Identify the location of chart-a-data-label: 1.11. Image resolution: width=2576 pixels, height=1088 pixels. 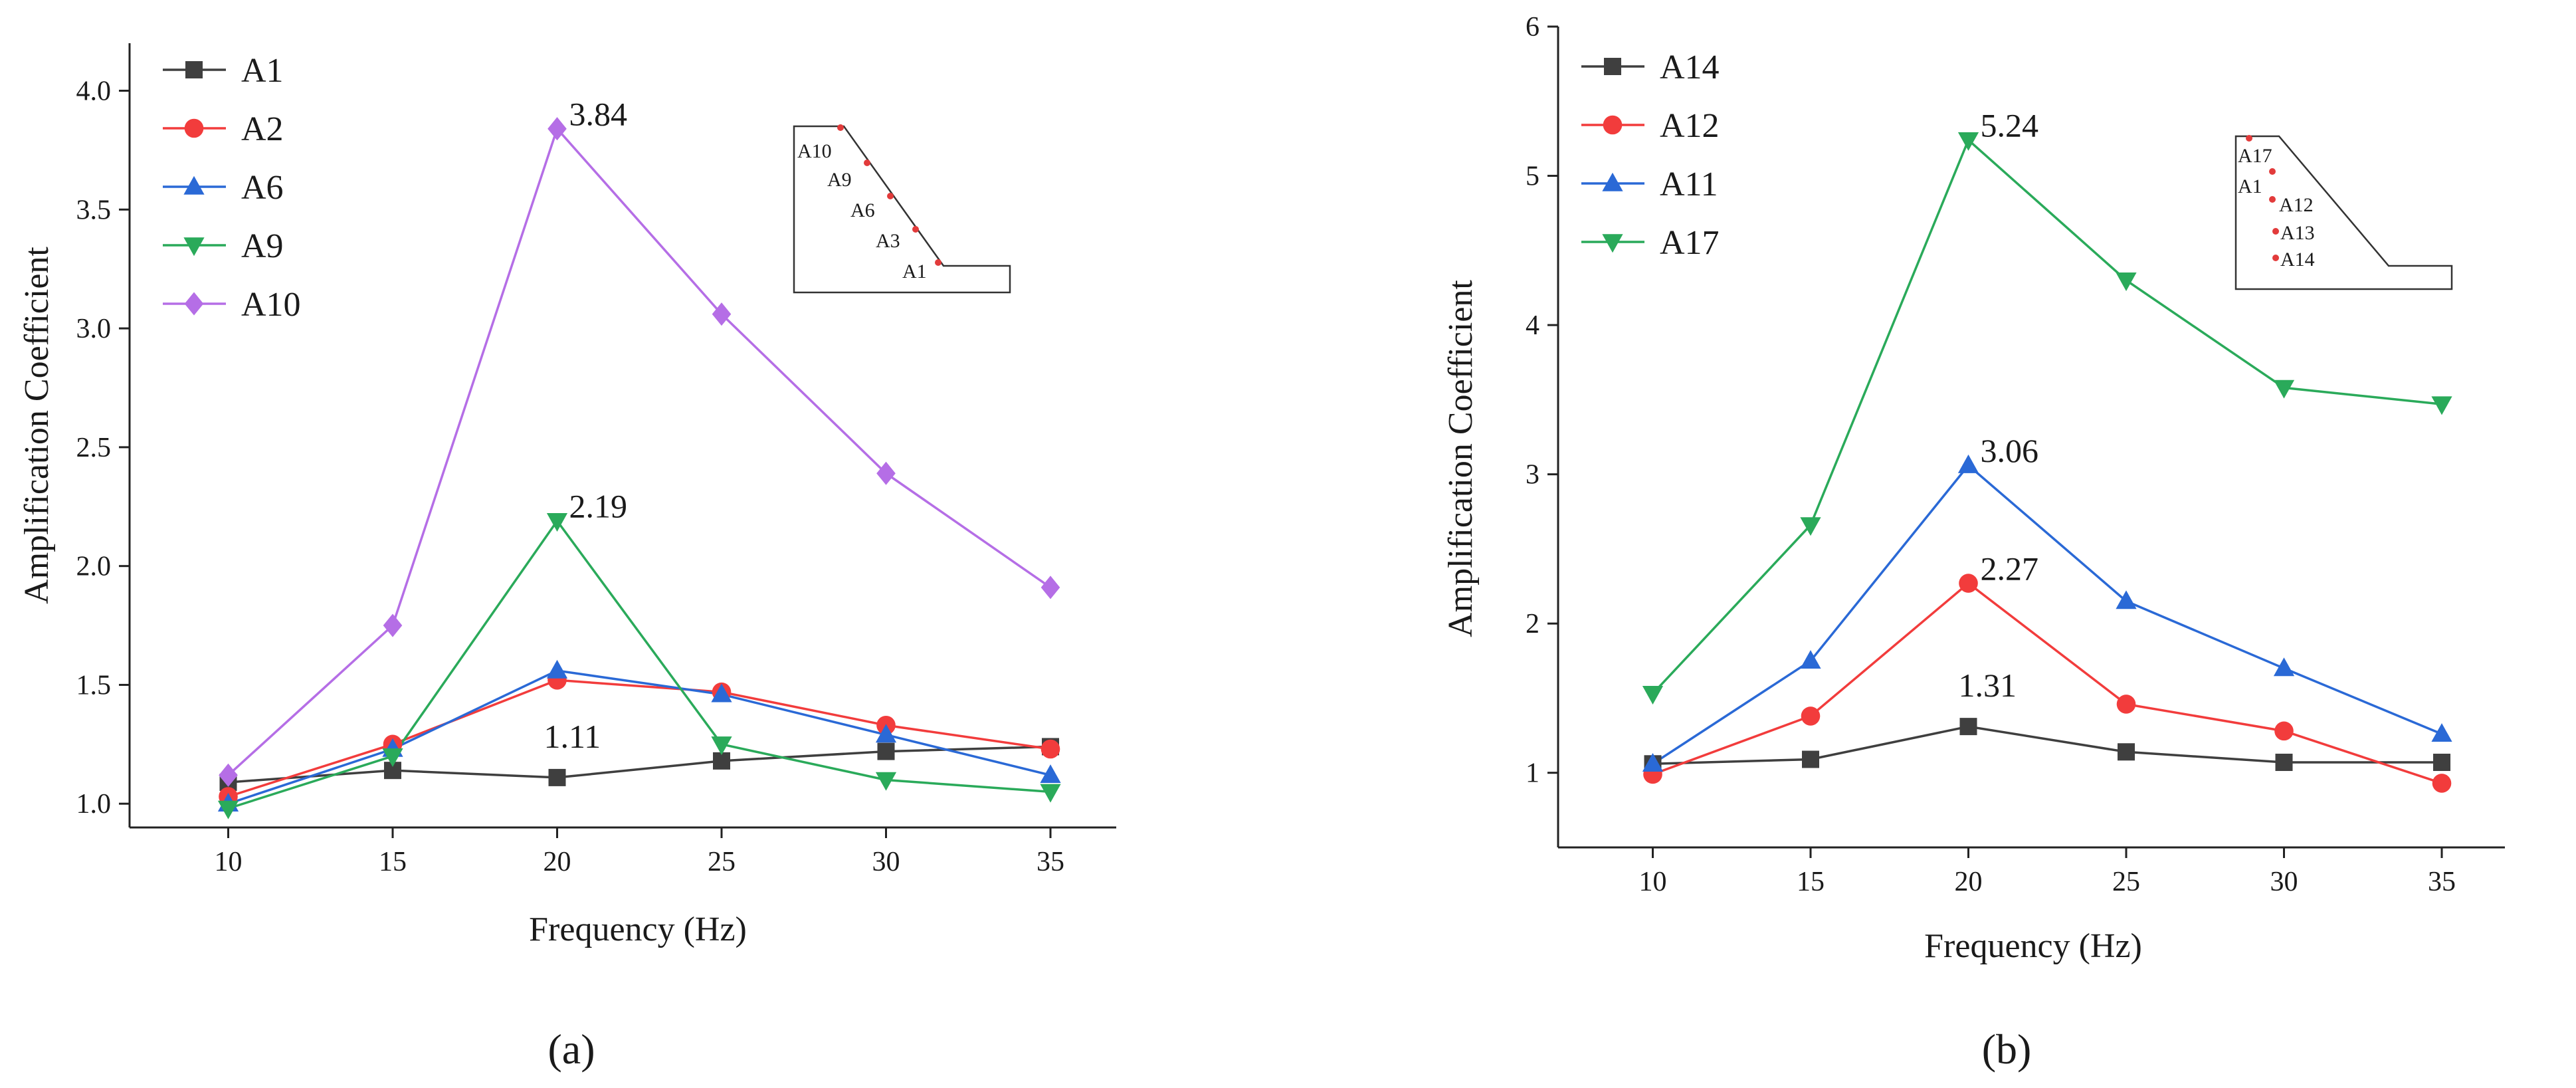
(573, 737).